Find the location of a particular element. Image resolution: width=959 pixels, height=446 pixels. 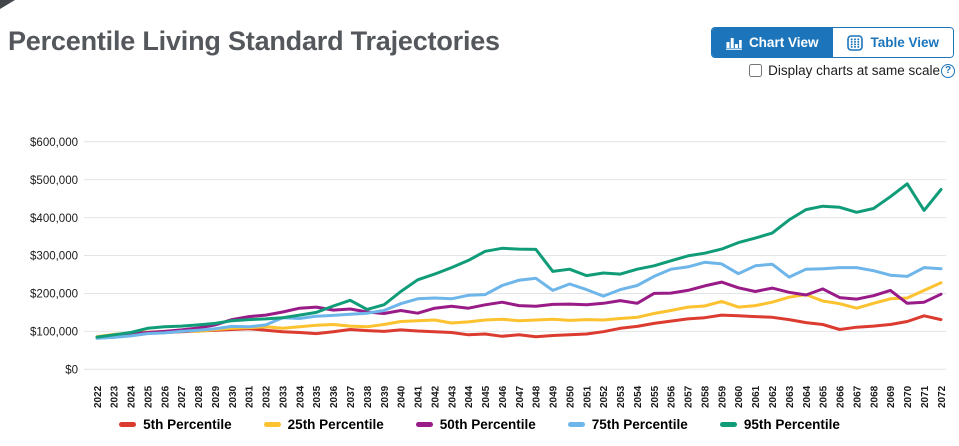

svg-text: 2056 is located at coordinates (672, 396).